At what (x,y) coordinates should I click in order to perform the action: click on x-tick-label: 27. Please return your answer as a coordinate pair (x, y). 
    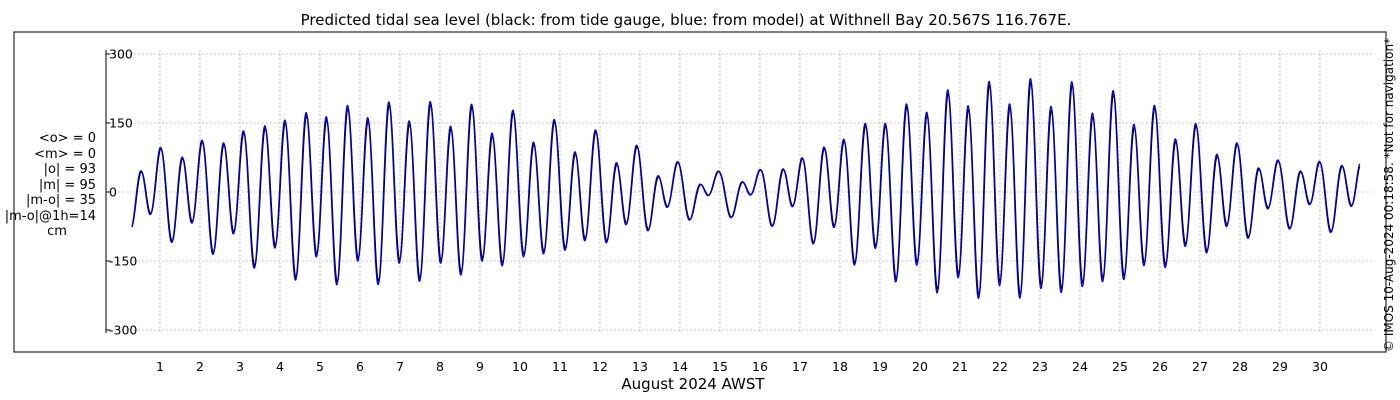
    Looking at the image, I should click on (1200, 366).